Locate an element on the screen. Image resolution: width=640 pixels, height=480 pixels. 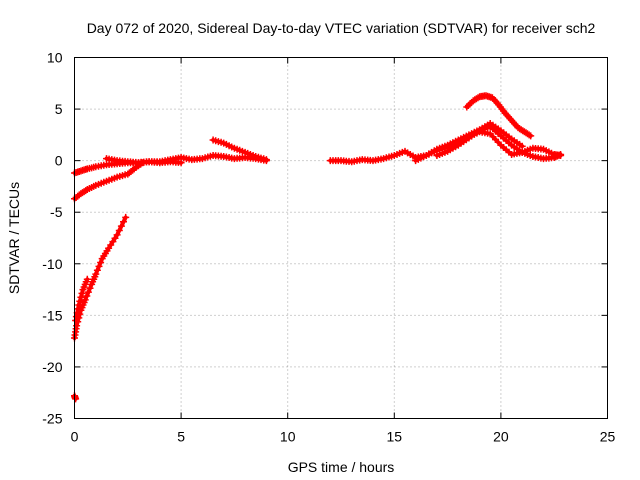
x-tick-label: 20 is located at coordinates (501, 437).